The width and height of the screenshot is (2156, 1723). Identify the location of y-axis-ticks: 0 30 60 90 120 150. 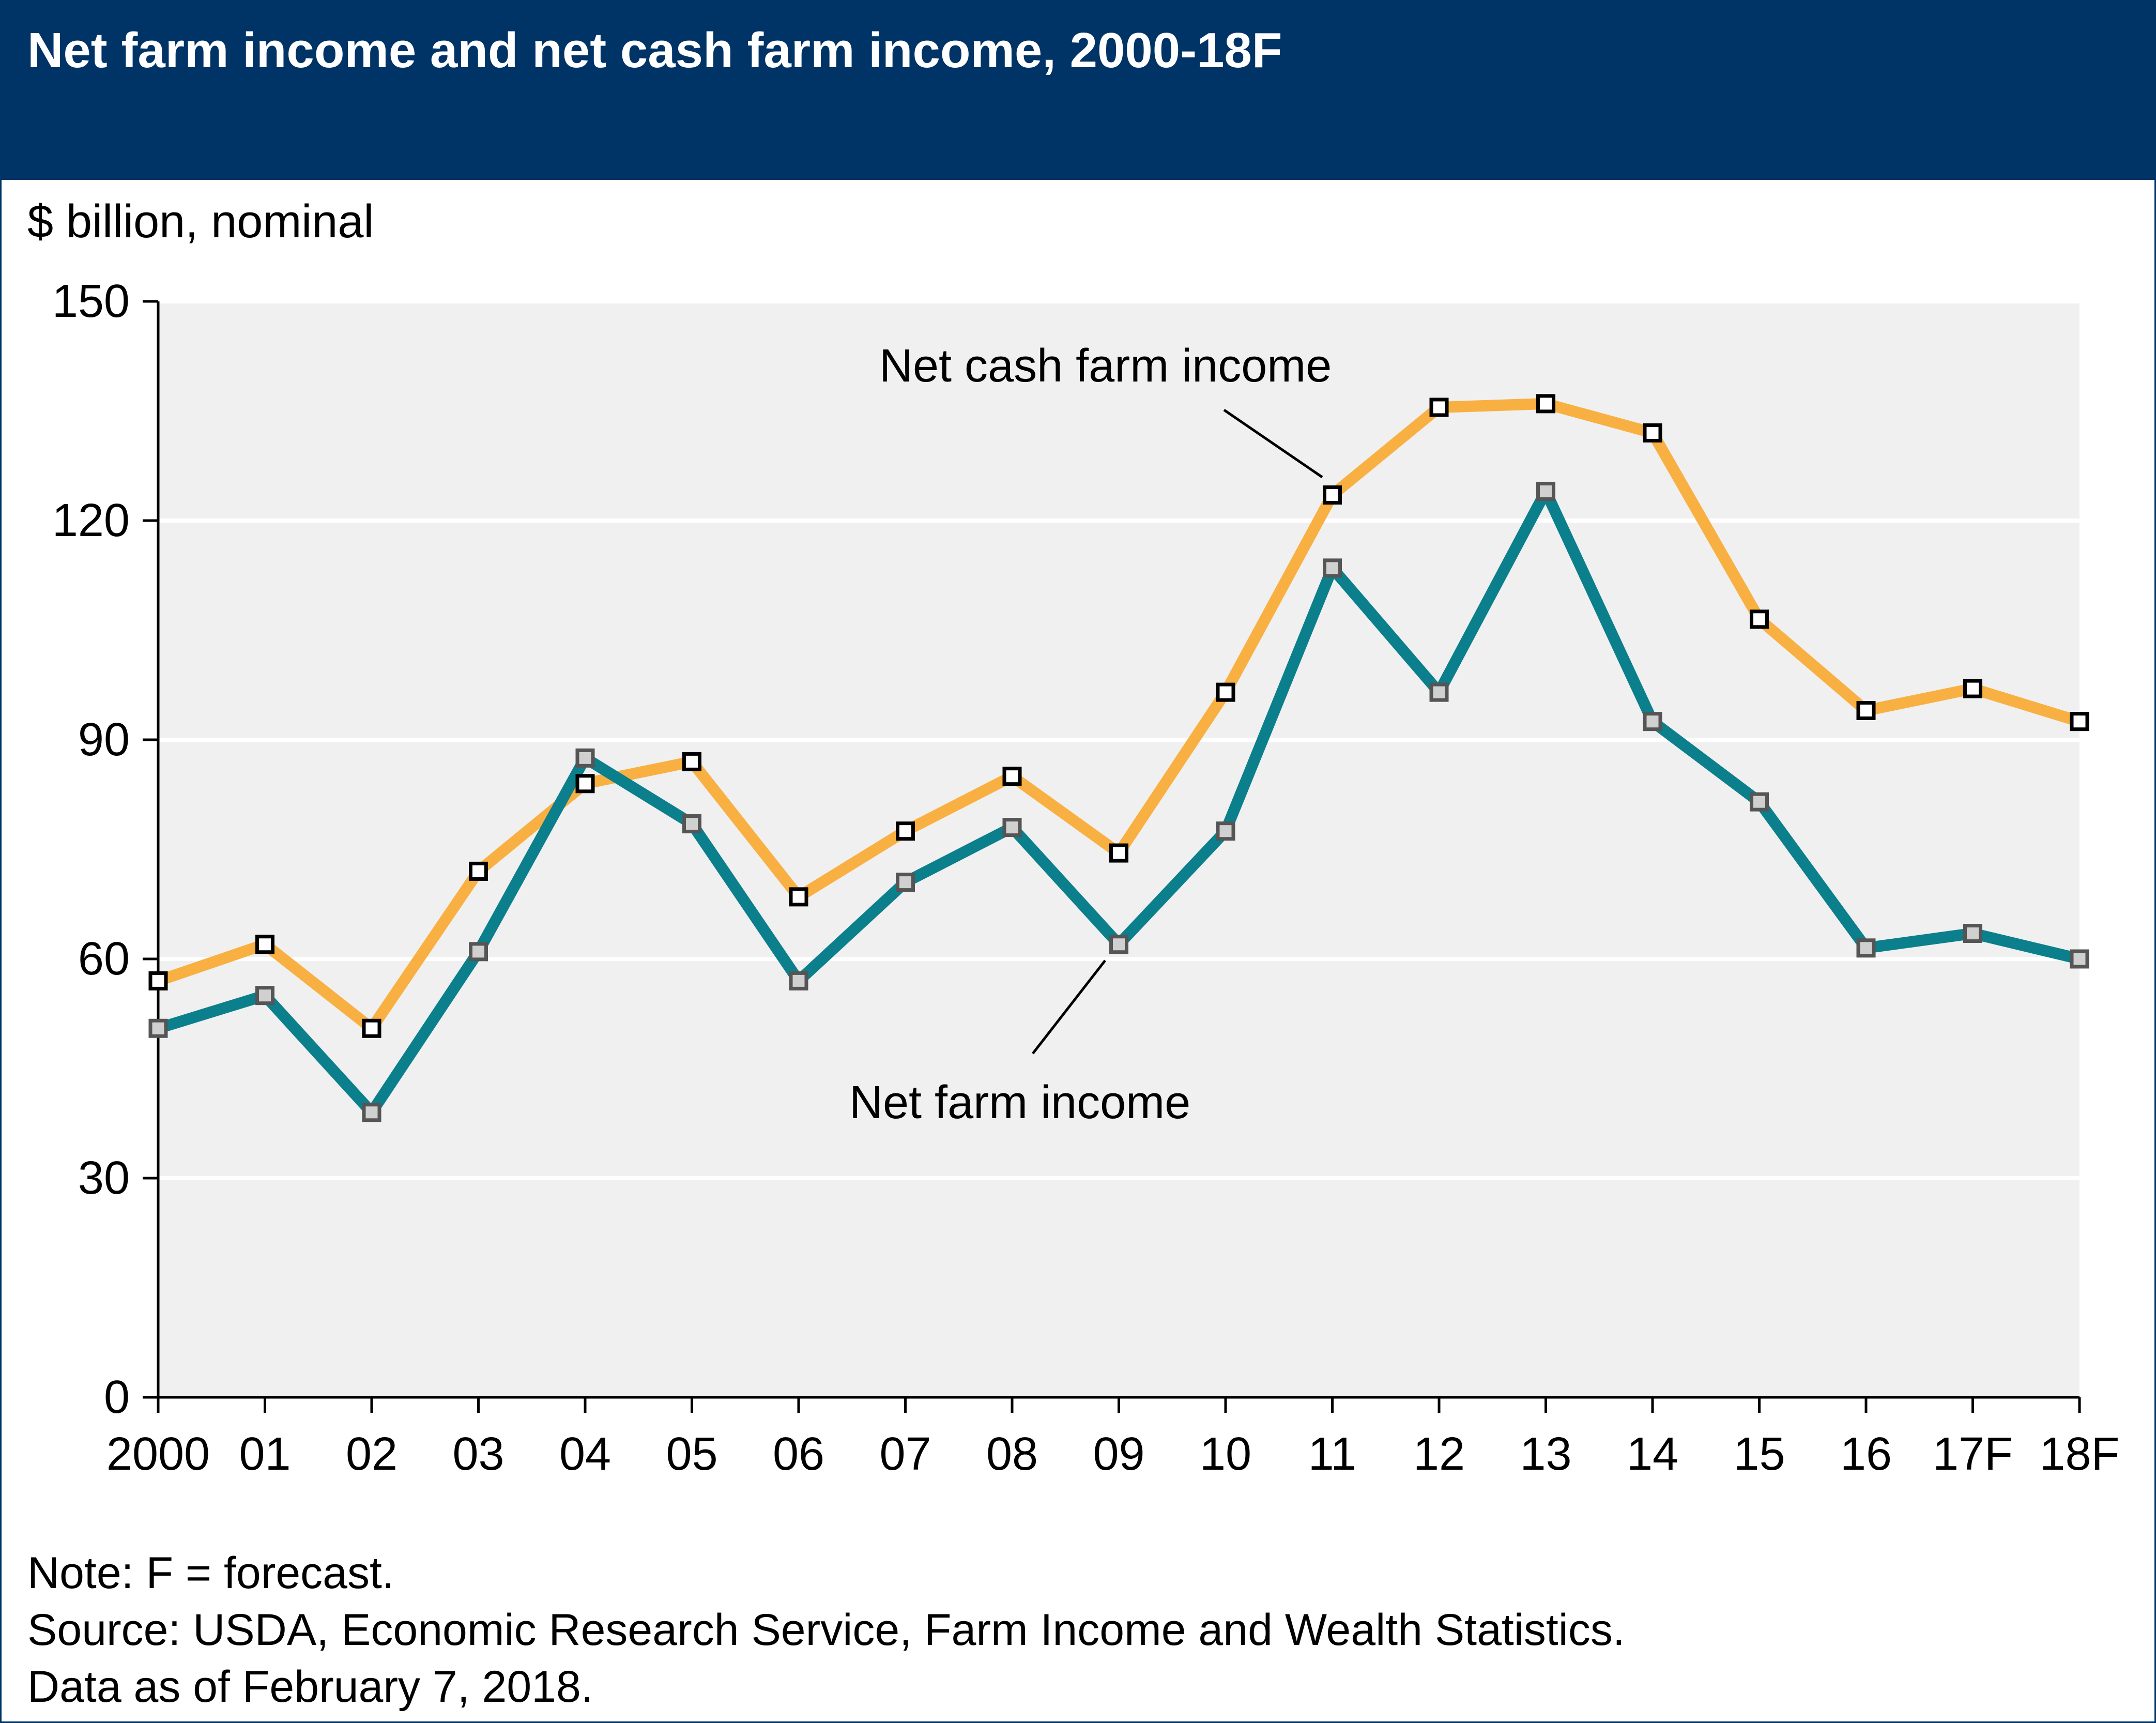
(105, 850).